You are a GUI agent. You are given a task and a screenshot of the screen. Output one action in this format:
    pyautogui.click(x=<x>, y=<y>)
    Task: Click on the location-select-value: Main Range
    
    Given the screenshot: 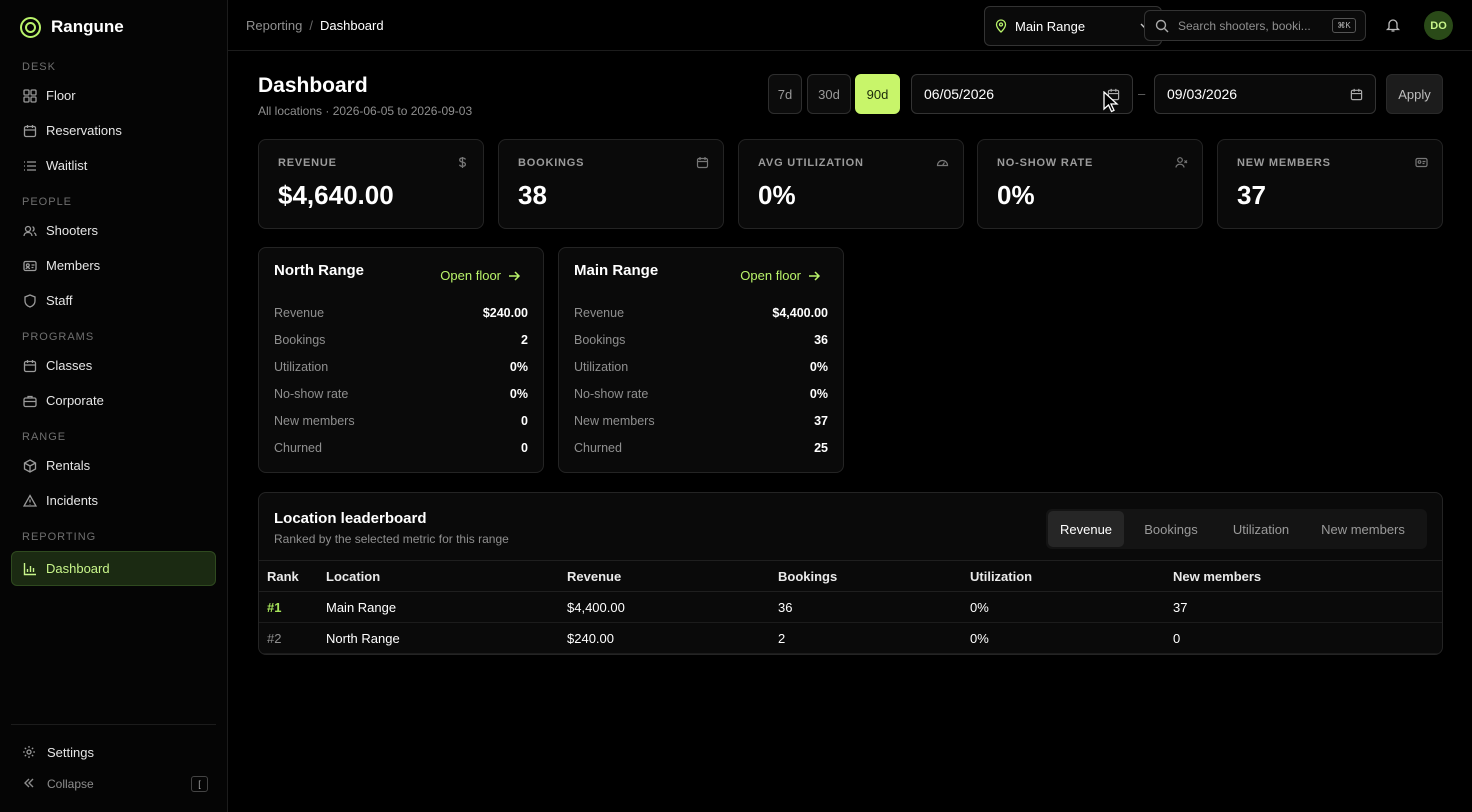 What is the action you would take?
    pyautogui.click(x=1050, y=26)
    